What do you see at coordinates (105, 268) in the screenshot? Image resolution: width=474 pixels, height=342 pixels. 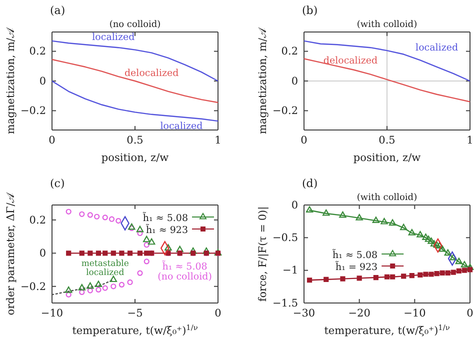 I see `annotation: metastable localized` at bounding box center [105, 268].